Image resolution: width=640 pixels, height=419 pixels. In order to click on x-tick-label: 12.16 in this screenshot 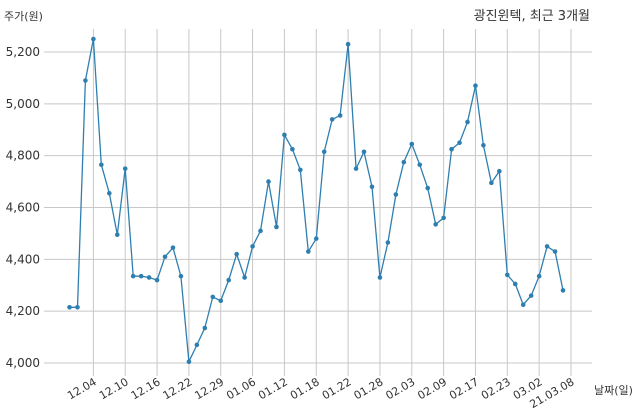, I will do `click(146, 388)`.